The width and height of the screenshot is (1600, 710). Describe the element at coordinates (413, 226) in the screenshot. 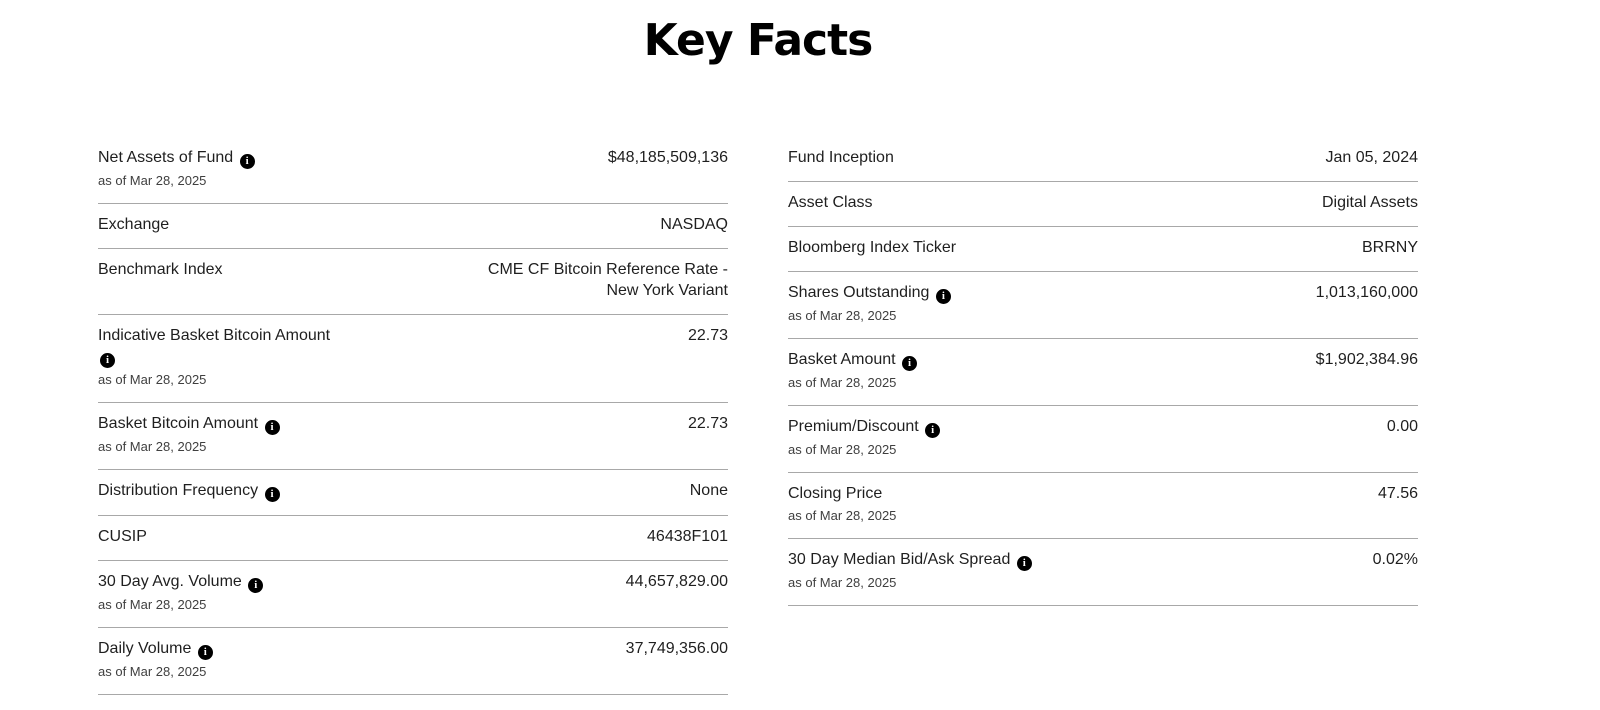

I see `fact-row-exchange: Exchange NASDAQ` at that location.